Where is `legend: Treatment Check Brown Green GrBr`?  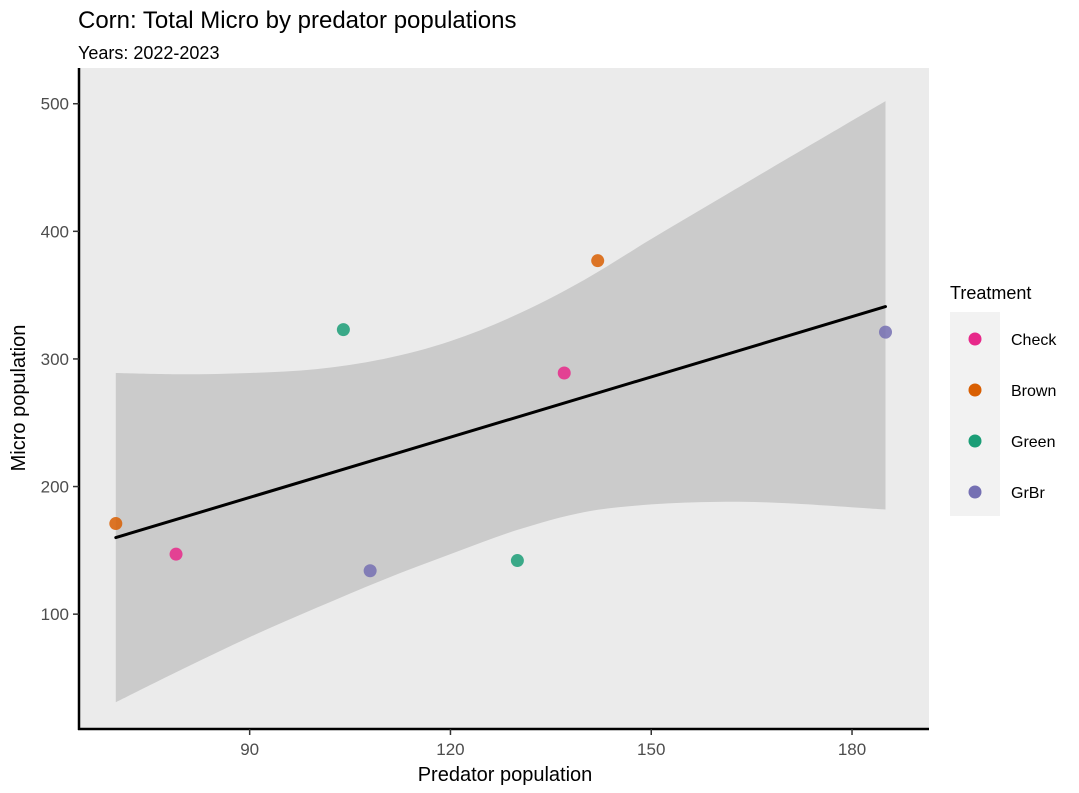
legend: Treatment Check Brown Green GrBr is located at coordinates (1003, 399).